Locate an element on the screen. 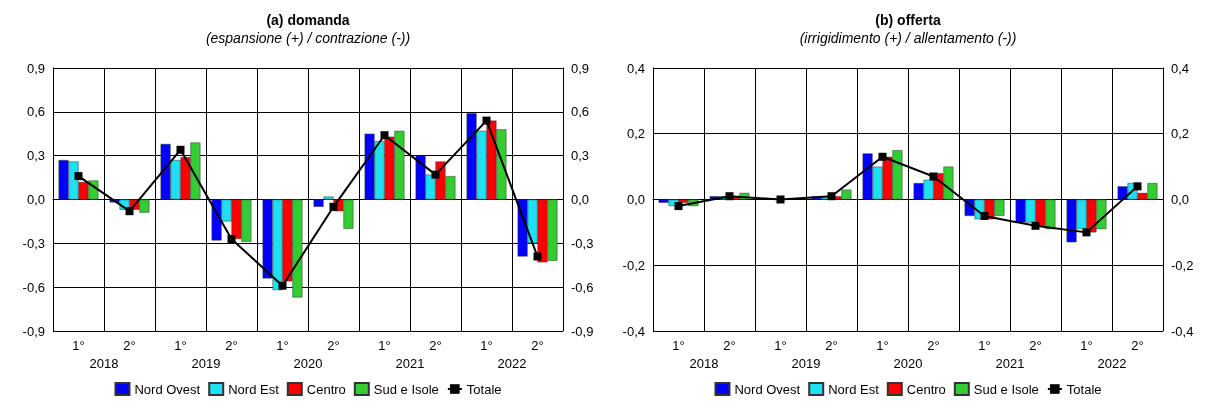 The image size is (1217, 409). y2-tick-label: 0,2 is located at coordinates (1180, 134).